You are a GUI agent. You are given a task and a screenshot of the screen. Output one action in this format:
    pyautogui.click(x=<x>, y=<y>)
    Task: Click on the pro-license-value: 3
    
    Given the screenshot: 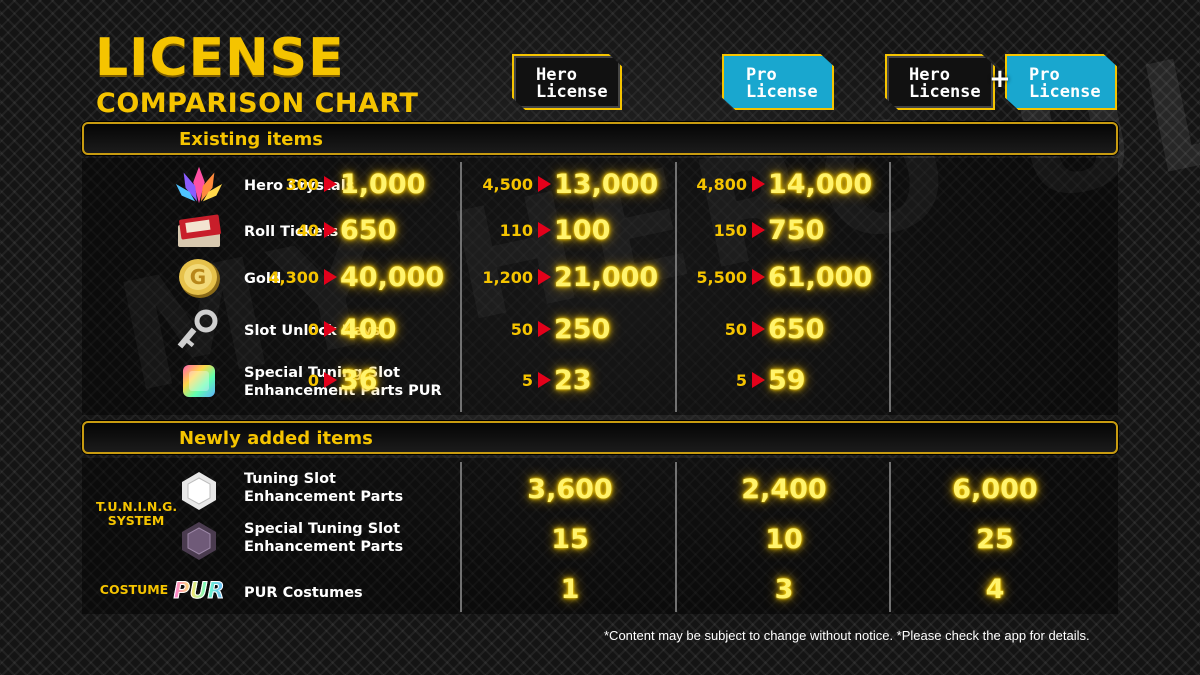 What is the action you would take?
    pyautogui.click(x=784, y=589)
    